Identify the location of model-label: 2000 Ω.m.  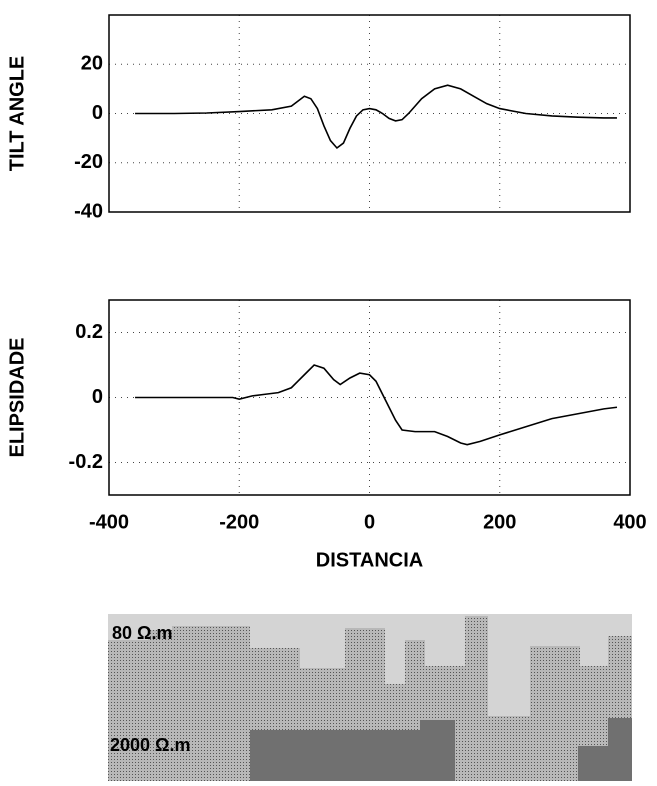
(150, 745).